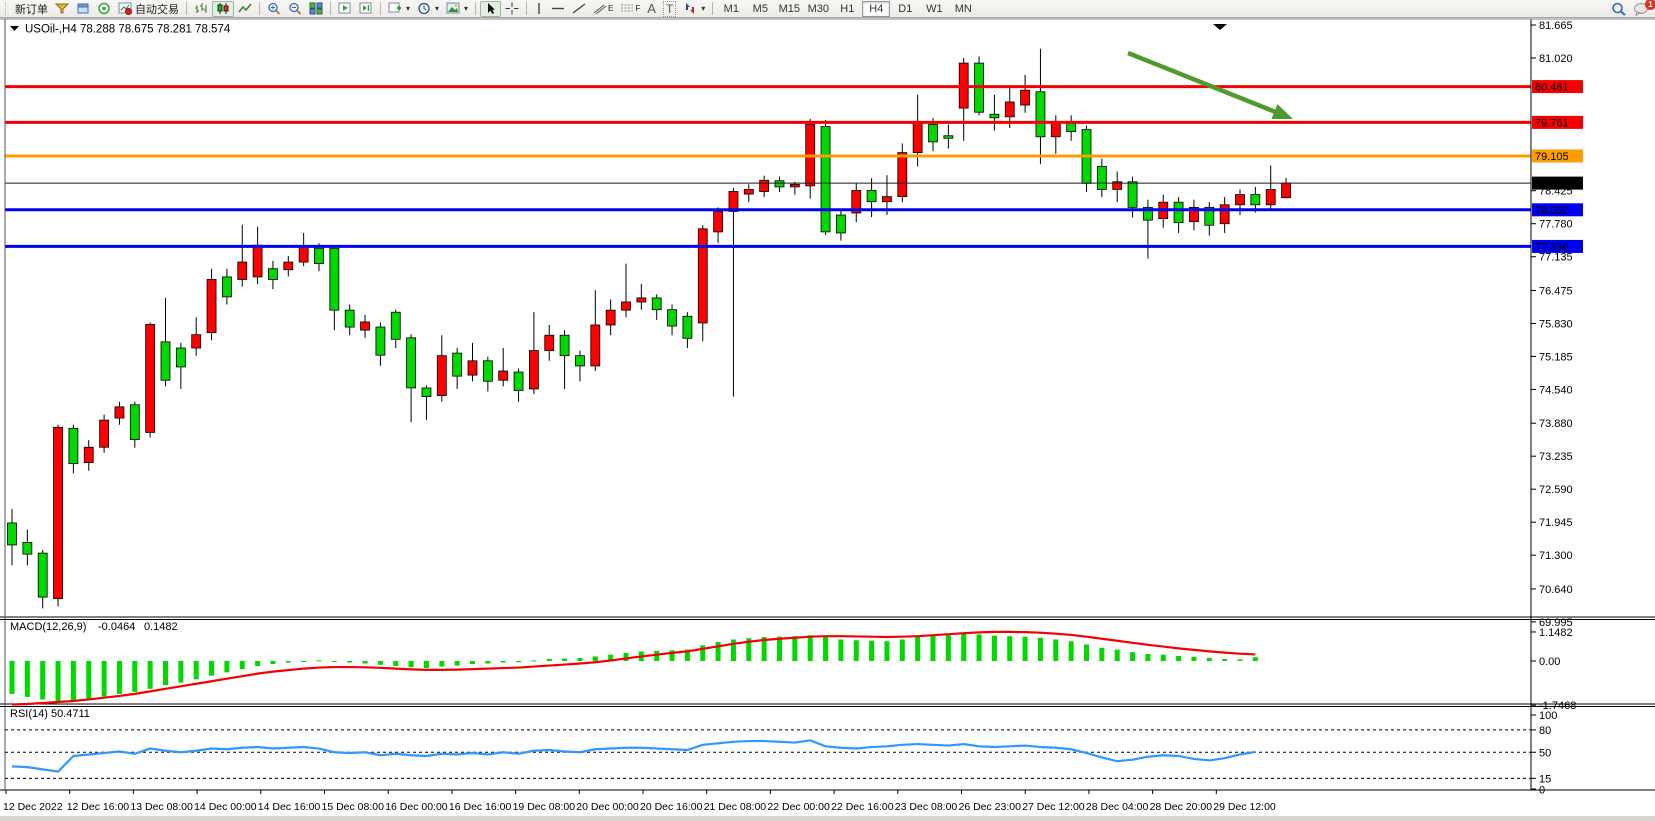 This screenshot has height=821, width=1655. I want to click on date-axis-label: 16 Dec 16:00, so click(480, 807).